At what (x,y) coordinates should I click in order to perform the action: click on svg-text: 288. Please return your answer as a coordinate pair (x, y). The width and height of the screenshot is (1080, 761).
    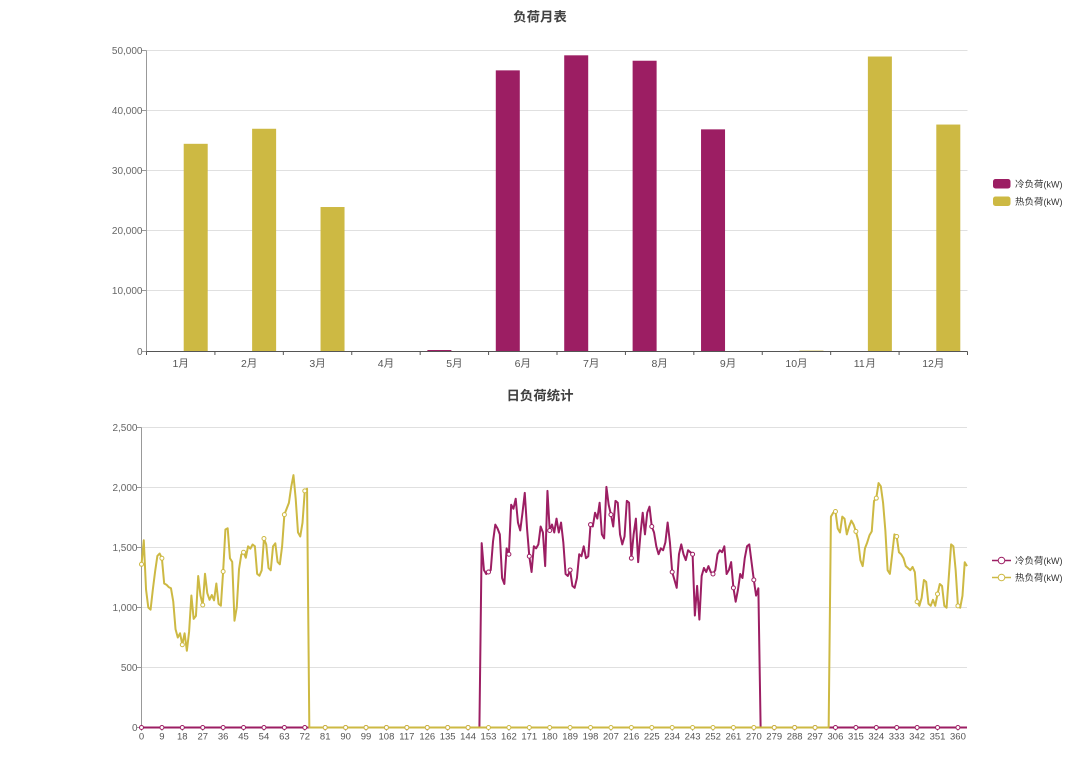
    Looking at the image, I should click on (795, 737).